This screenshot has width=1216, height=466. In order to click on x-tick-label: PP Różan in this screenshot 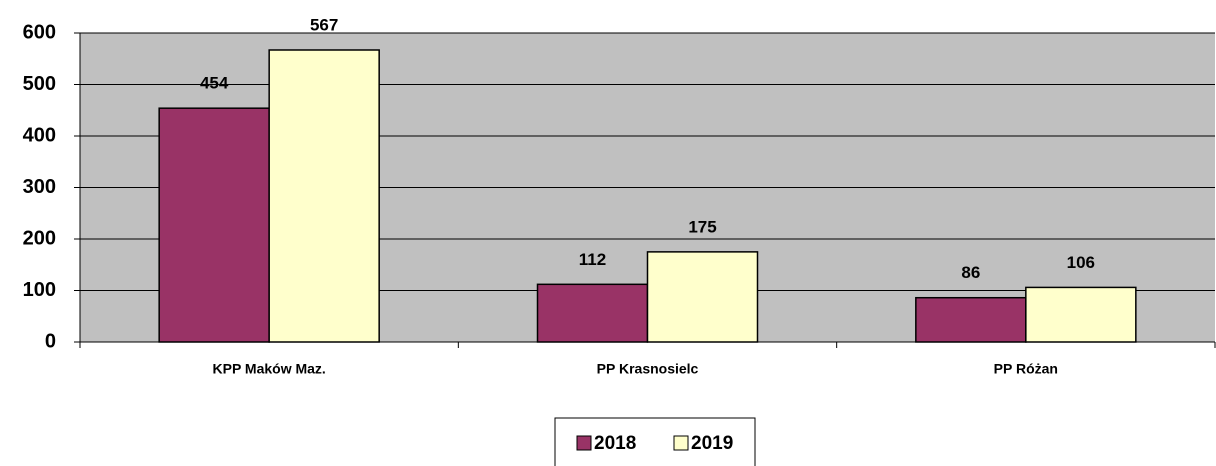, I will do `click(1026, 369)`.